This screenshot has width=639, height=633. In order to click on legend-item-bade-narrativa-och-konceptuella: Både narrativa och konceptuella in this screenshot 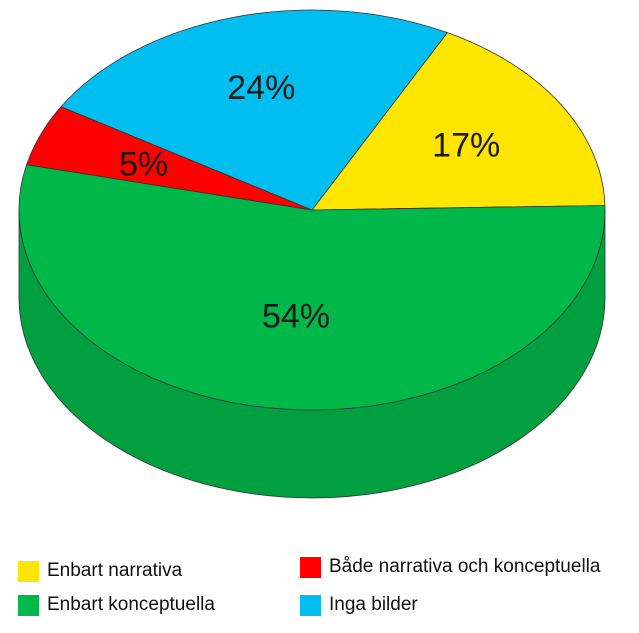, I will do `click(450, 567)`.